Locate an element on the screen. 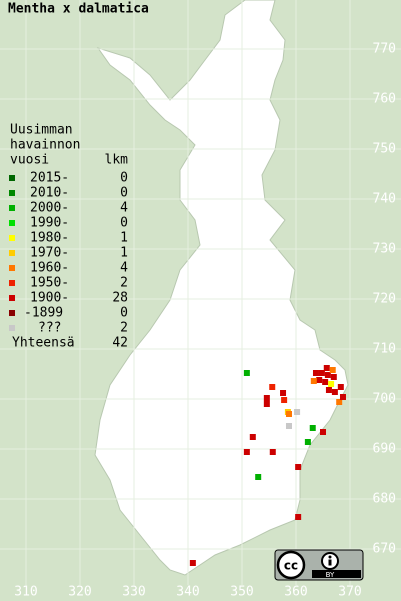 The width and height of the screenshot is (401, 601). badge-strip is located at coordinates (336, 574).